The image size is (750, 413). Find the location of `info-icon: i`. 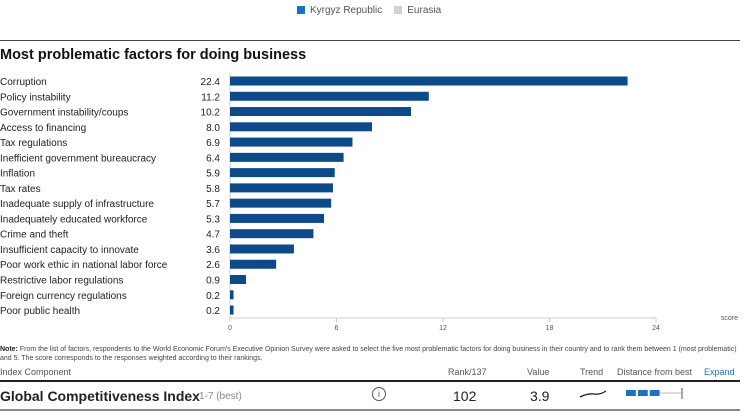

info-icon: i is located at coordinates (379, 394).